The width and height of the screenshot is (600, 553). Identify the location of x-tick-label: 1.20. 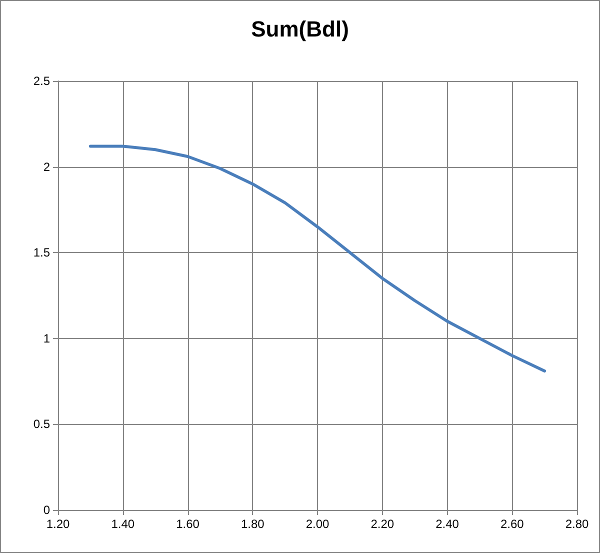
(58, 524).